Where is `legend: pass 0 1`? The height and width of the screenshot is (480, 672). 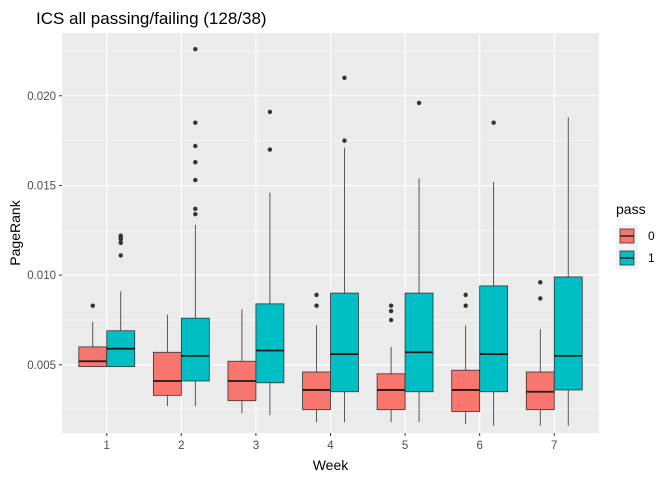 legend: pass 0 1 is located at coordinates (635, 235).